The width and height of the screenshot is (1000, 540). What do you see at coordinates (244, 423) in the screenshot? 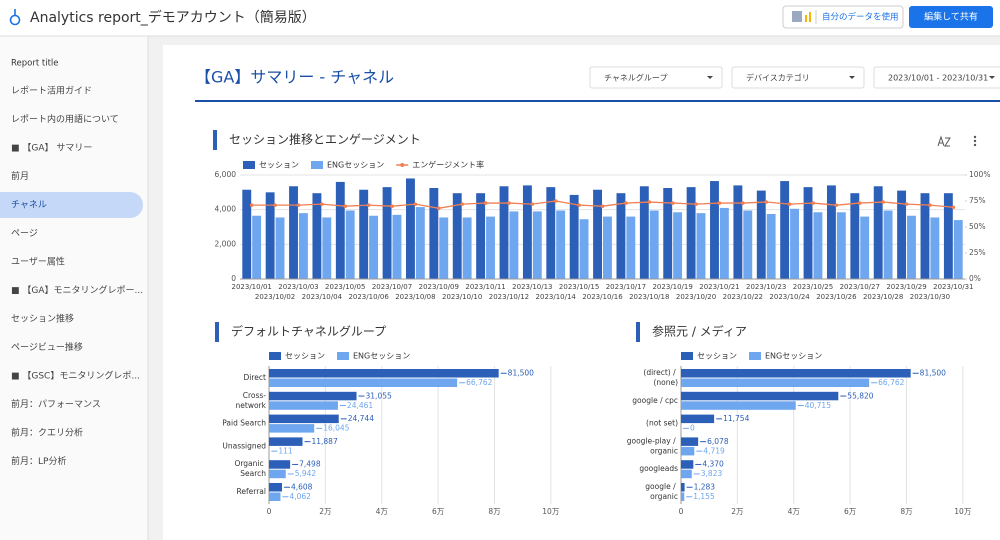
I see `category-label: Paid Search` at bounding box center [244, 423].